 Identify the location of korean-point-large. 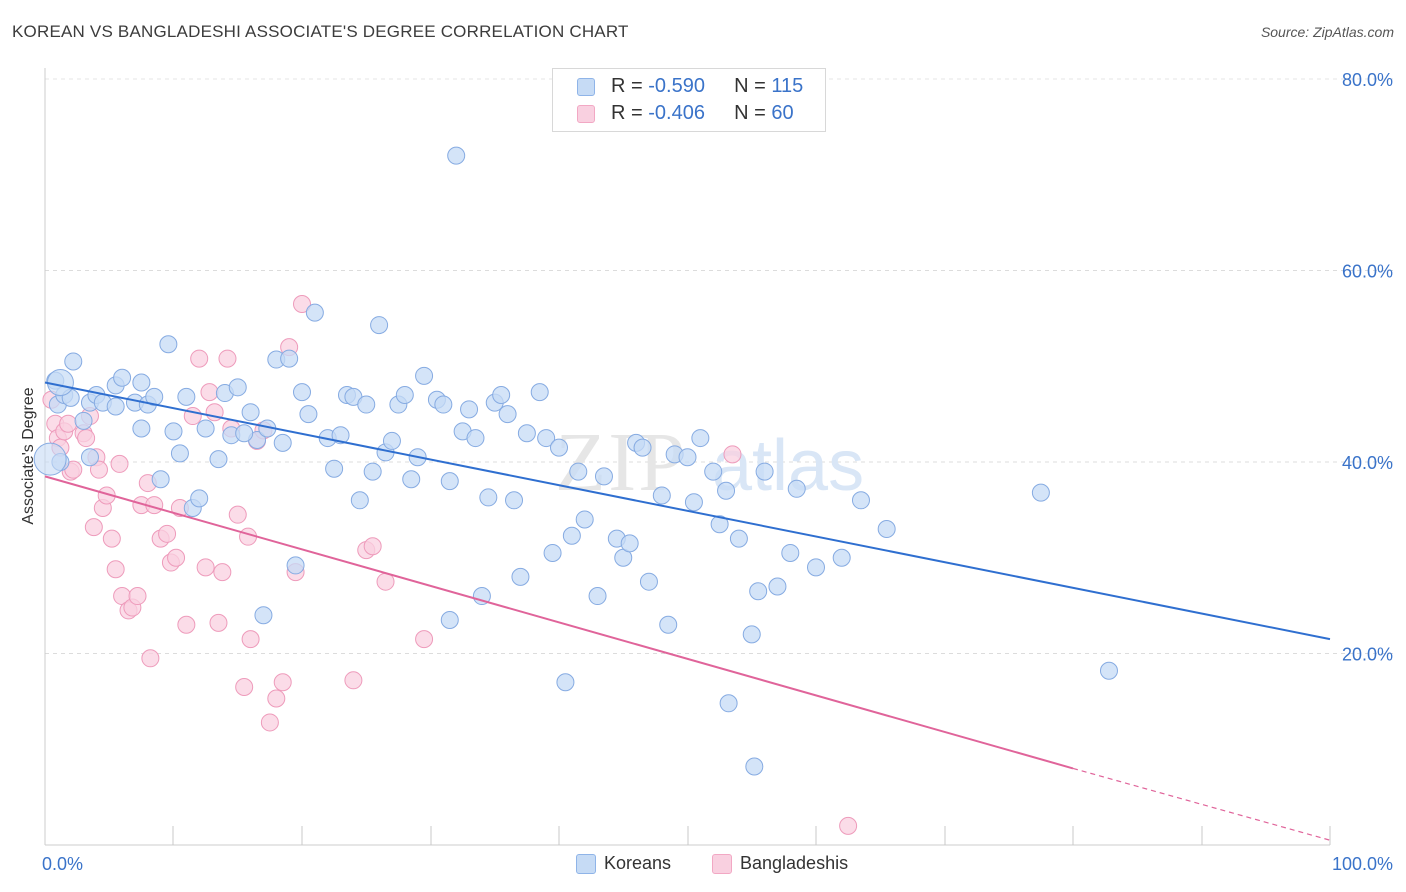
(50, 459).